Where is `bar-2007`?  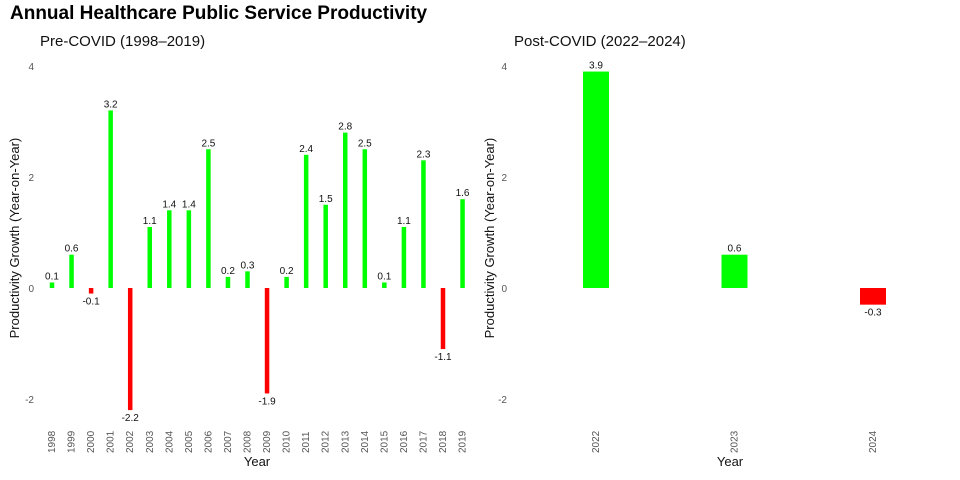 bar-2007 is located at coordinates (228, 282).